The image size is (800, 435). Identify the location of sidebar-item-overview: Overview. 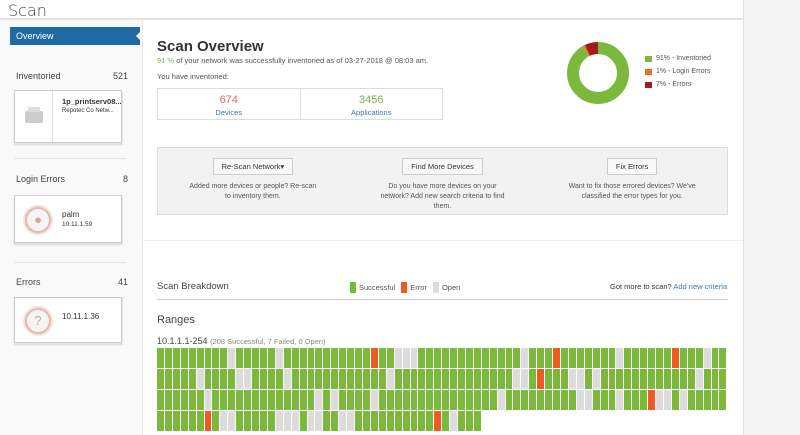
(75, 36).